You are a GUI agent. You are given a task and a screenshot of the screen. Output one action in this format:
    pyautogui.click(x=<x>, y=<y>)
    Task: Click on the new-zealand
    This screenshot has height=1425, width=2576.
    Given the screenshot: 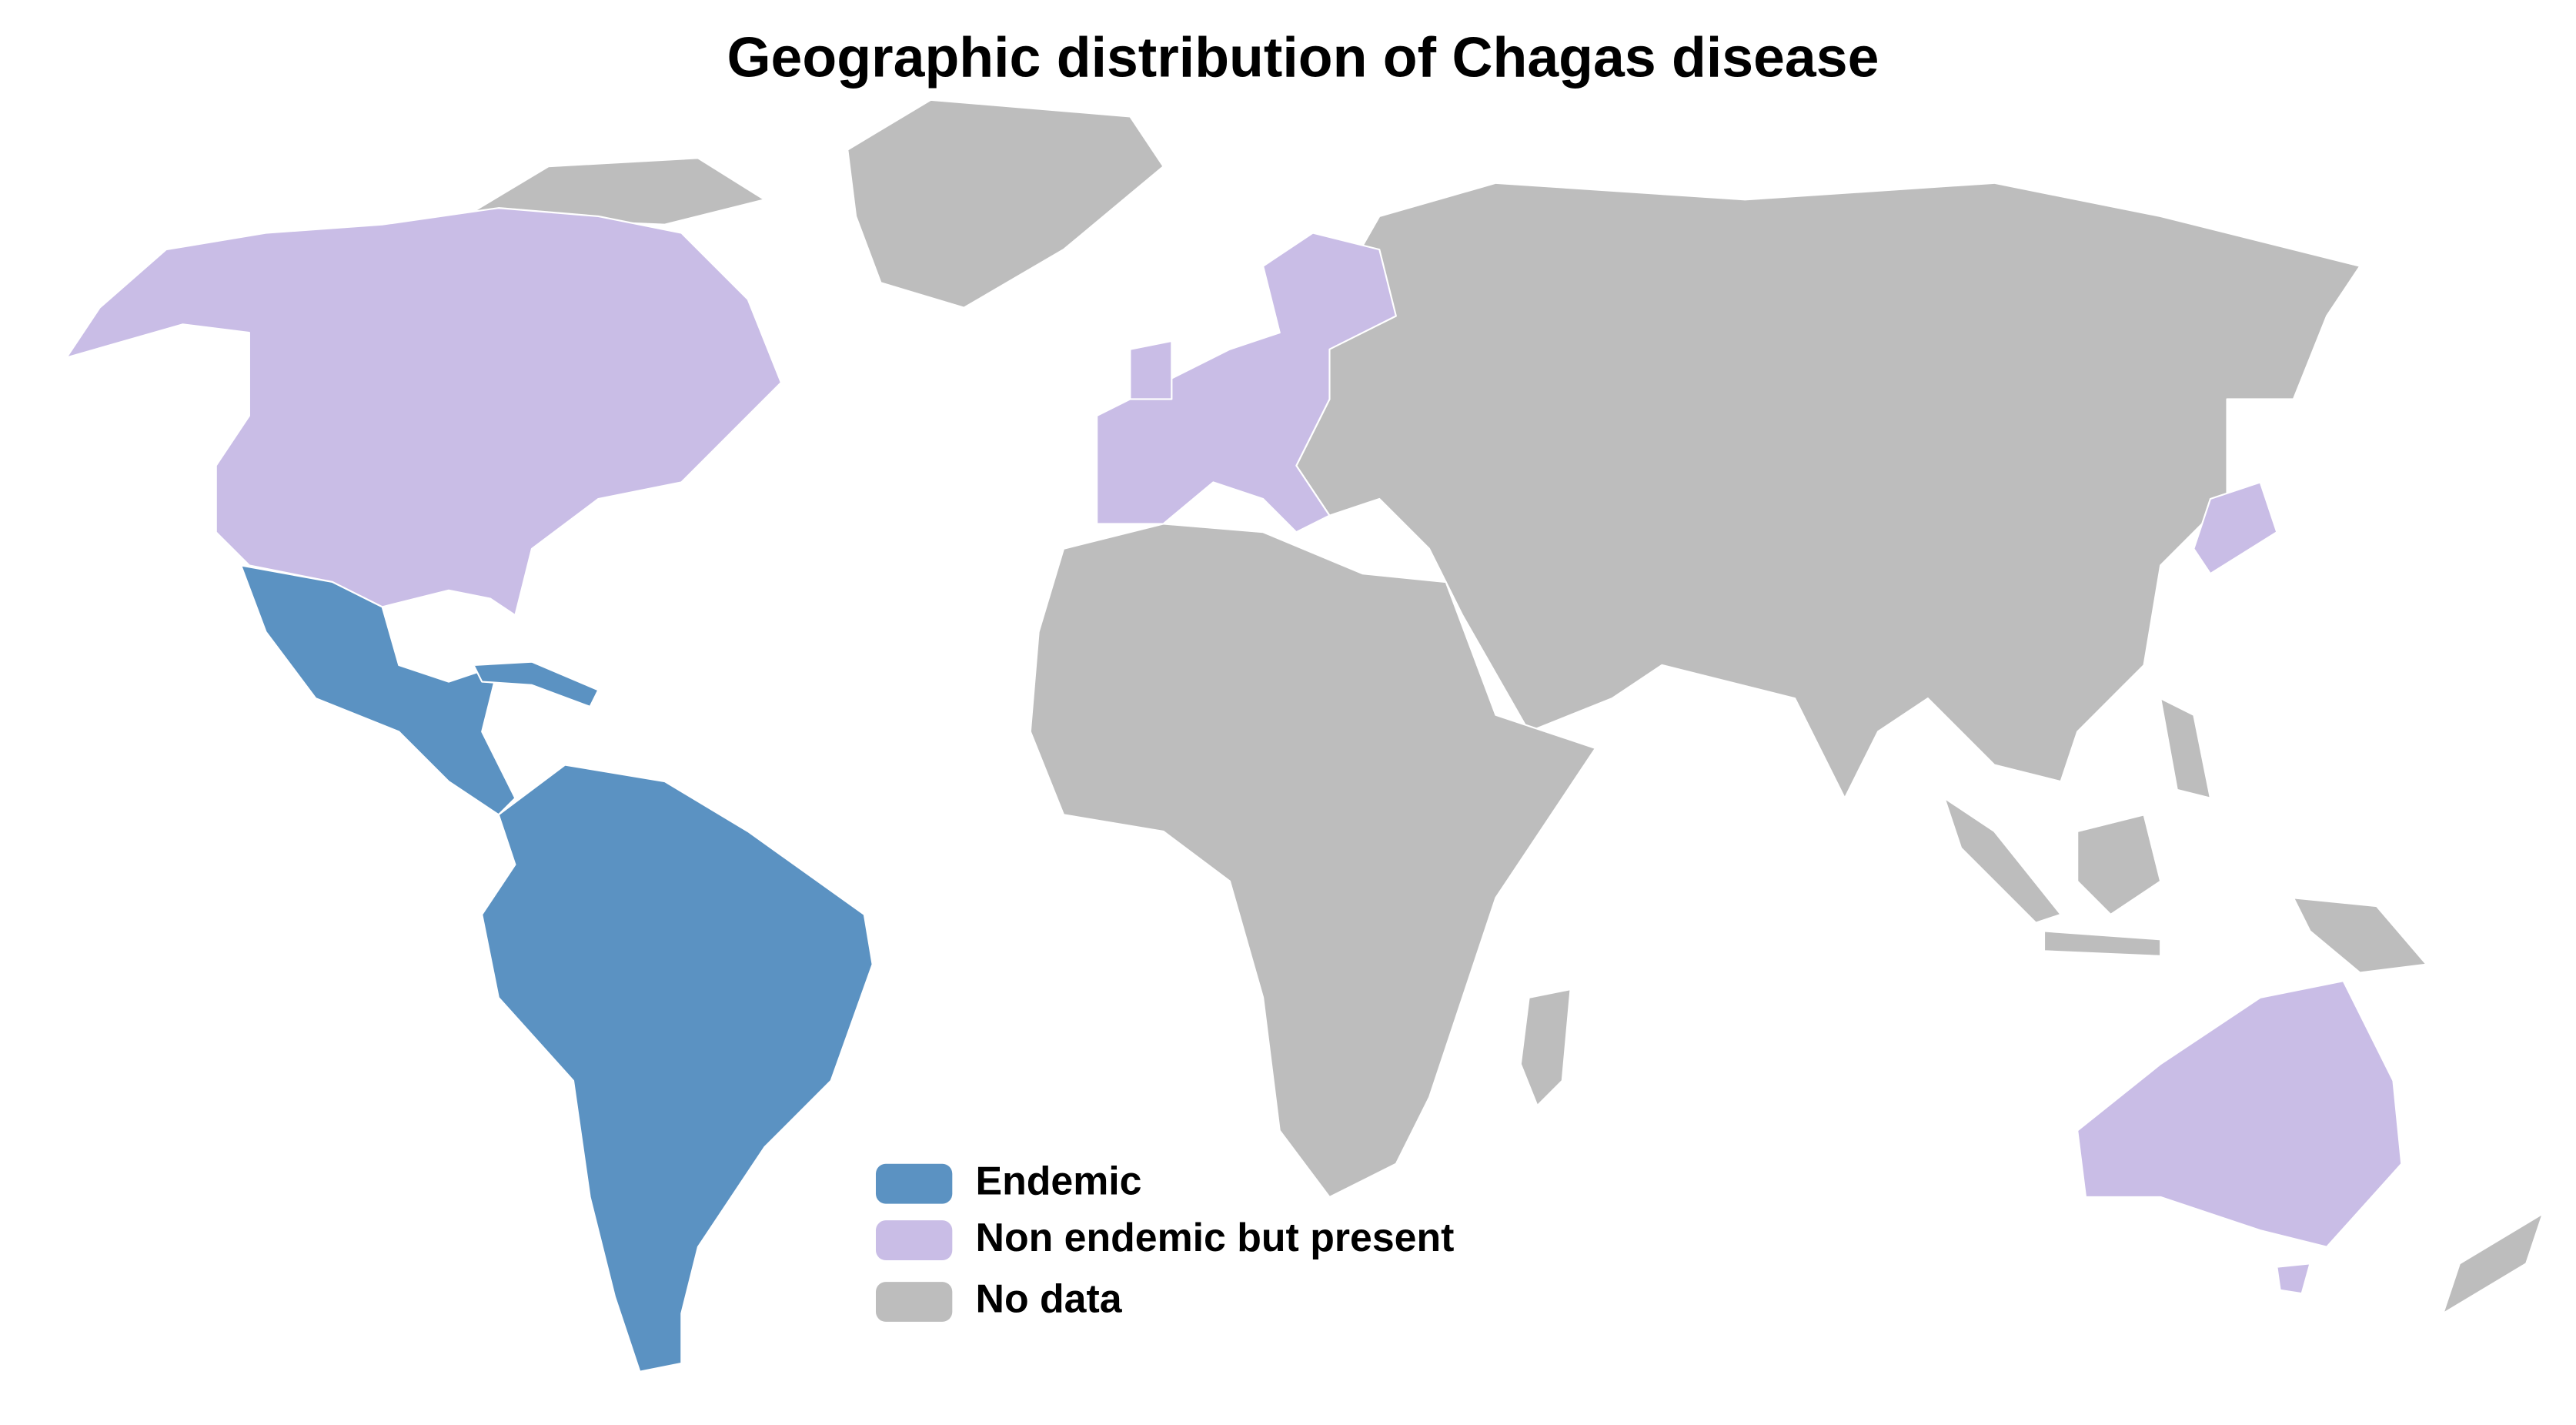 What is the action you would take?
    pyautogui.click(x=2493, y=1264)
    